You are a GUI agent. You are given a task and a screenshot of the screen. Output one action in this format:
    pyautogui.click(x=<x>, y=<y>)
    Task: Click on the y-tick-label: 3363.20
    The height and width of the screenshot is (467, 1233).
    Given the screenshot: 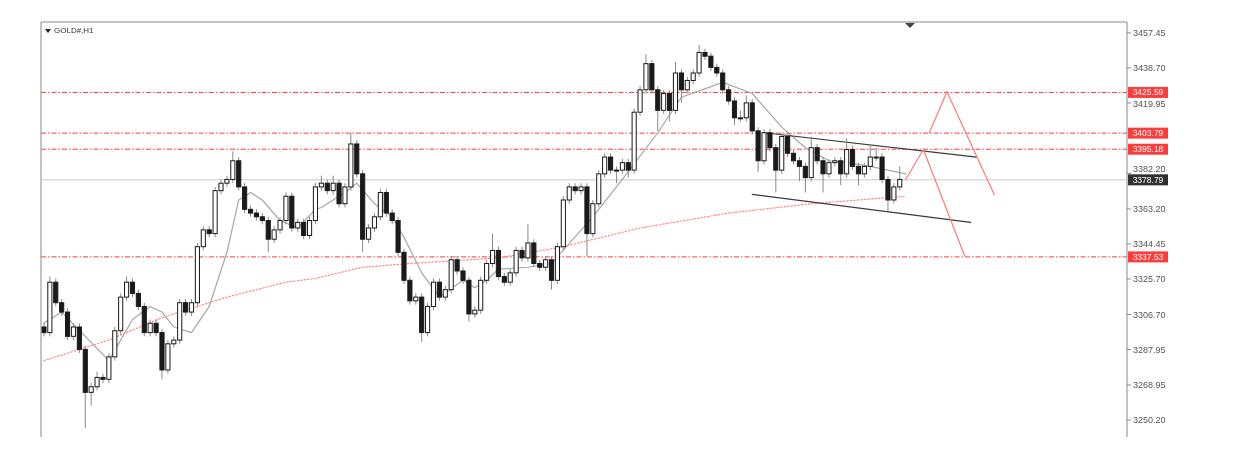 What is the action you would take?
    pyautogui.click(x=1149, y=209)
    